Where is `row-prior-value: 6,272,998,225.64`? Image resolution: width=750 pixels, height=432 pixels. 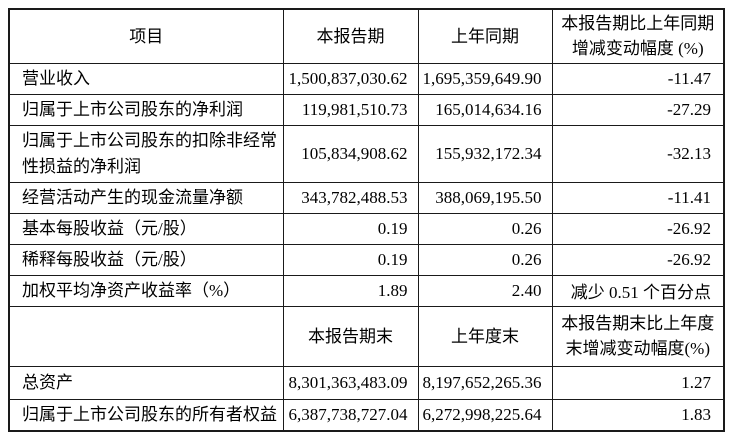
row-prior-value: 6,272,998,225.64 is located at coordinates (485, 415).